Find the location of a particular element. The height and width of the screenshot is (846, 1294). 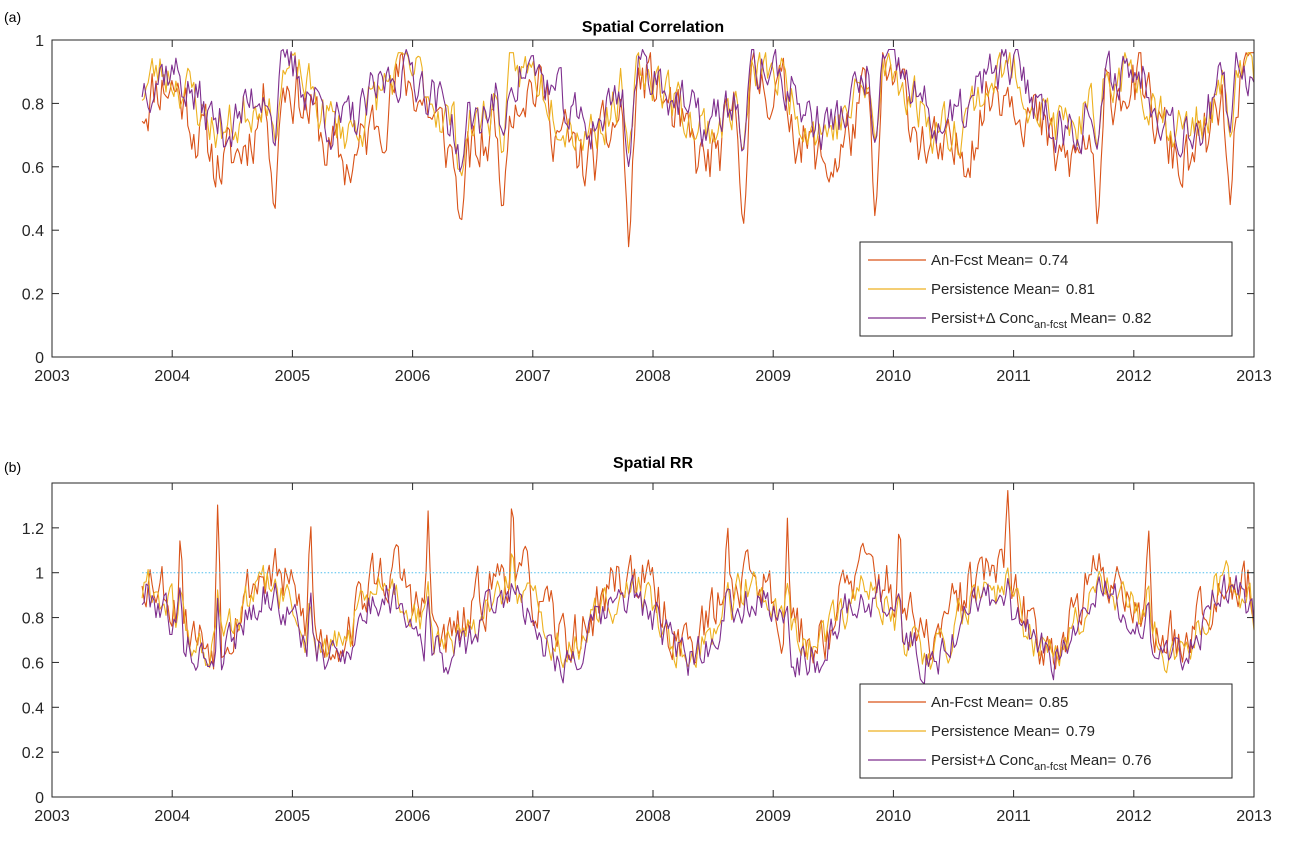

panel-b-title: Spatial RR is located at coordinates (653, 463).